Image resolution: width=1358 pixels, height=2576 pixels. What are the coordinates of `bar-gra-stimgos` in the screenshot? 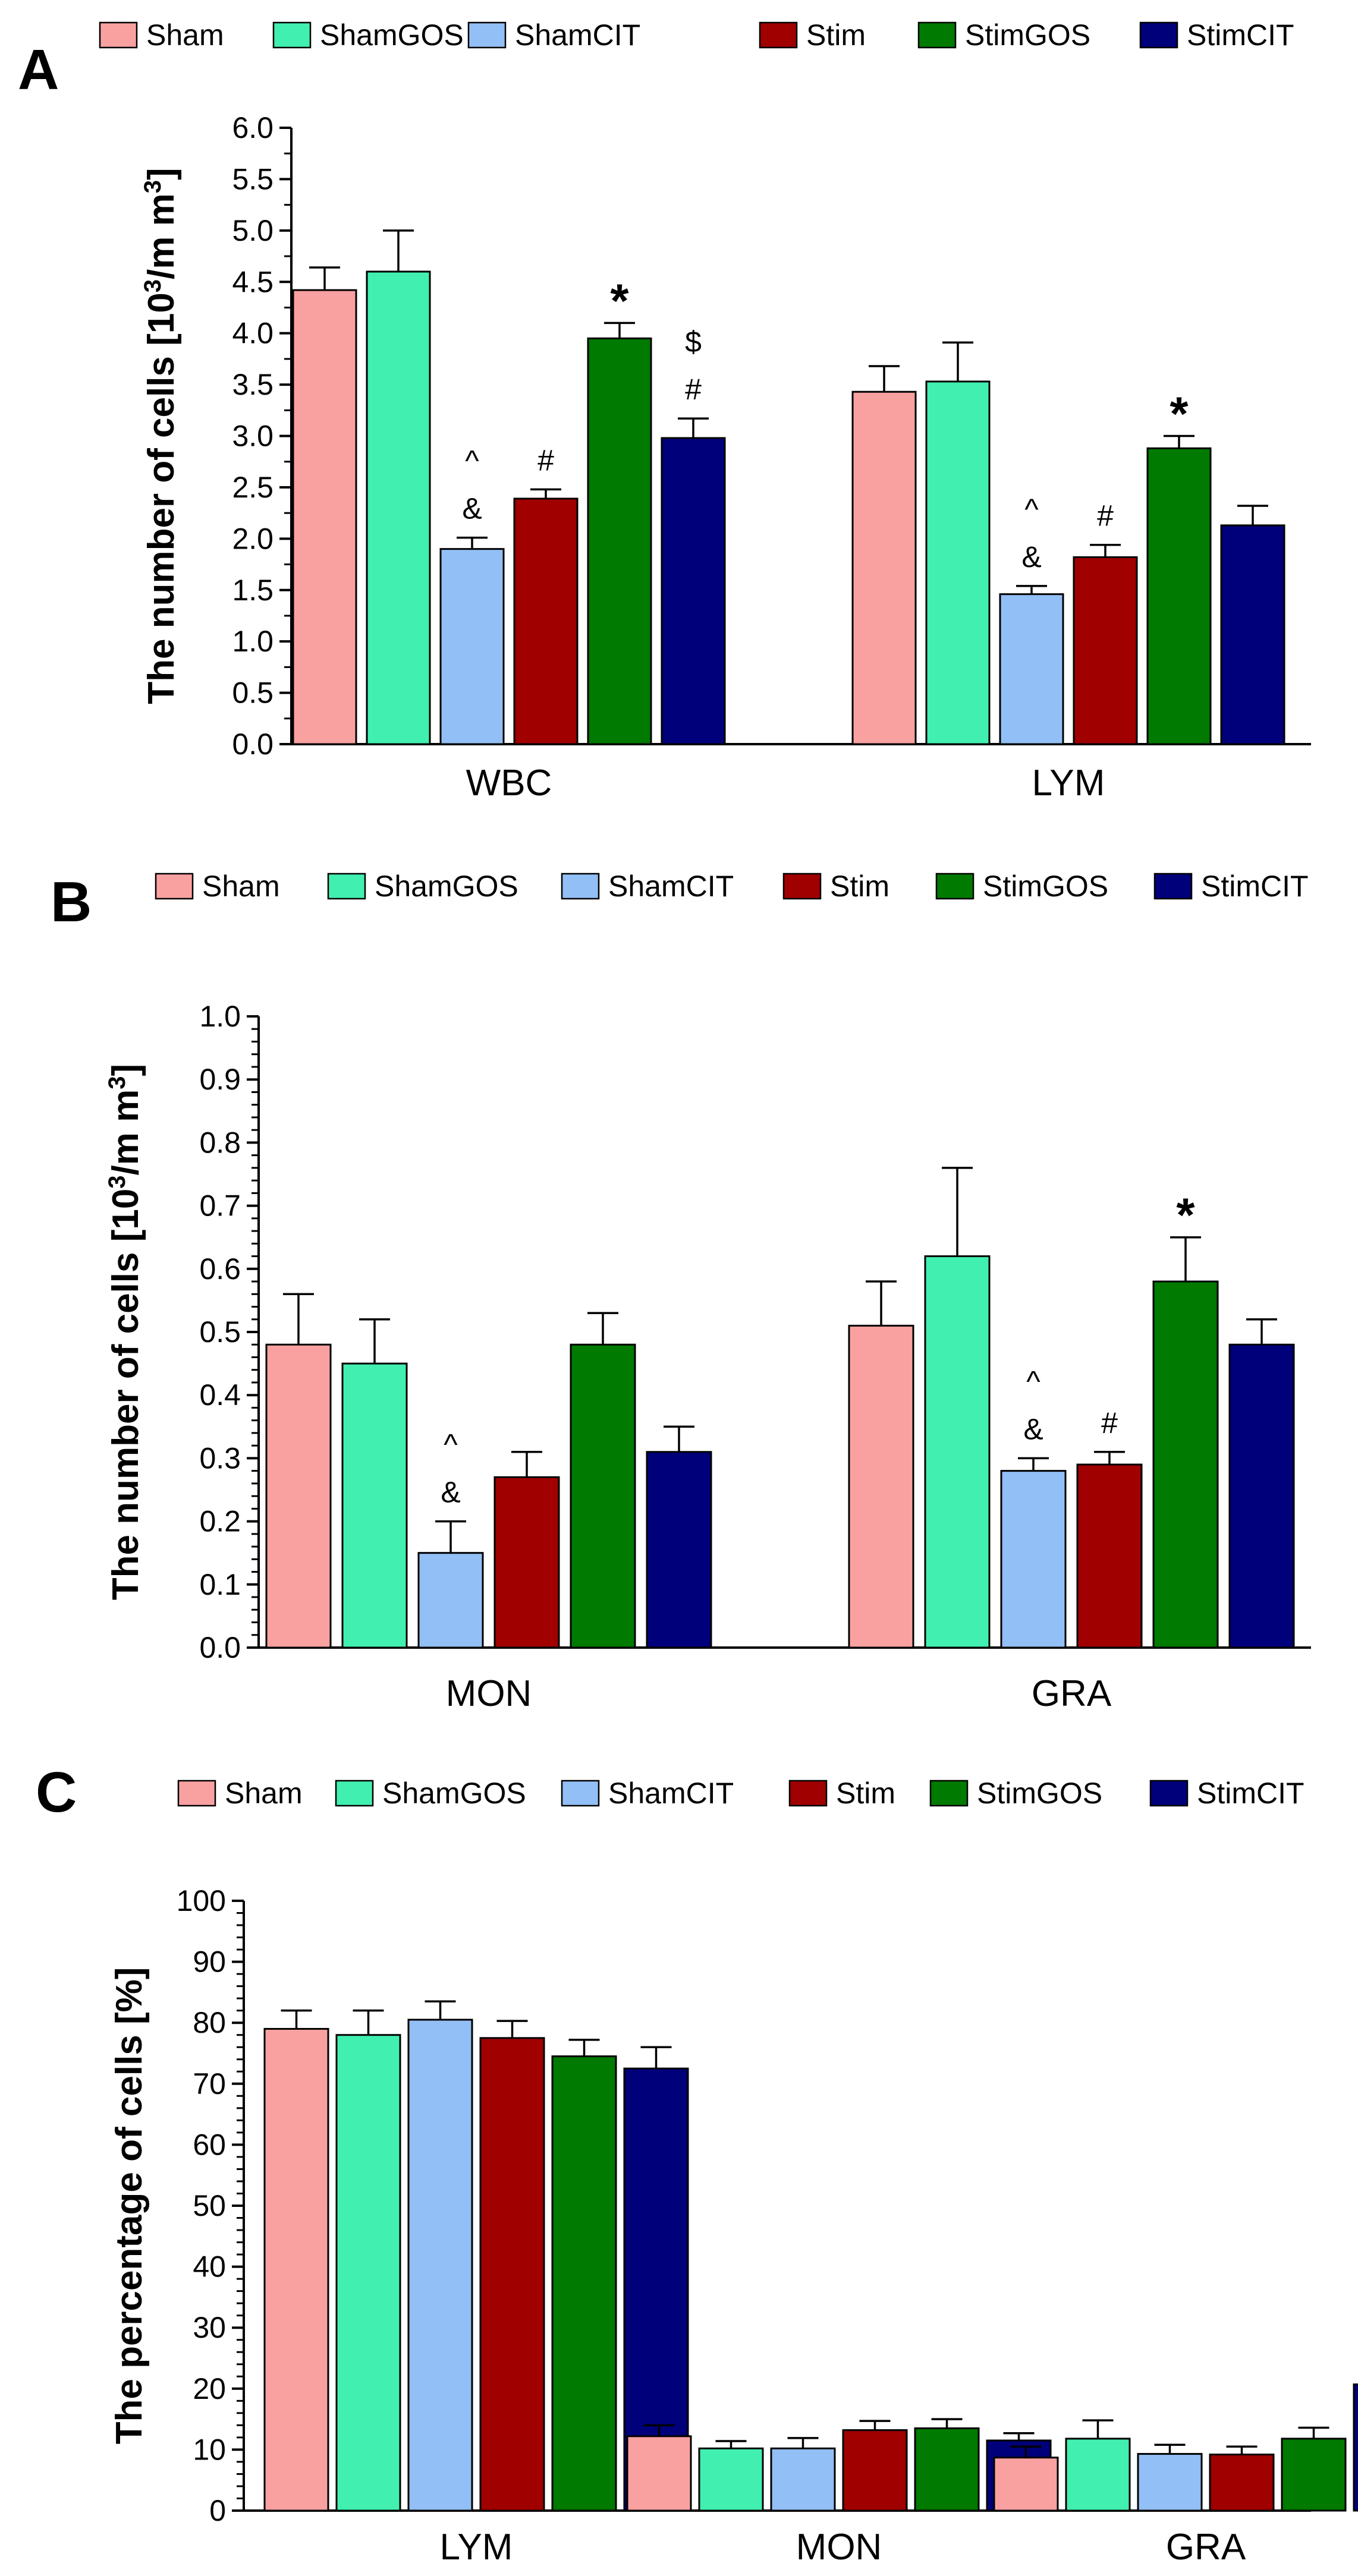 It's located at (1185, 1464).